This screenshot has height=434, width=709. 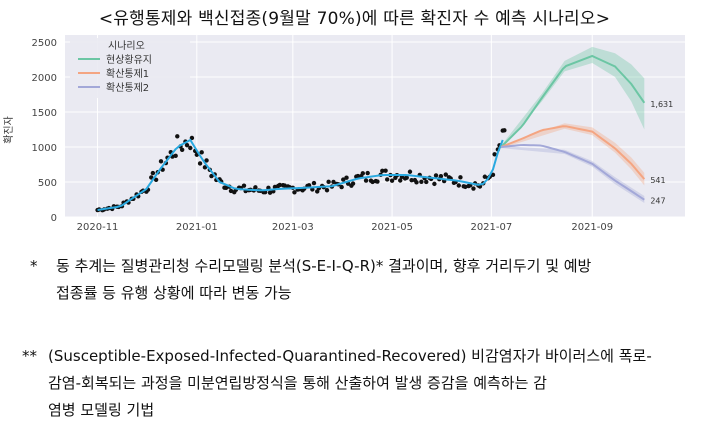 What do you see at coordinates (9, 130) in the screenshot?
I see `y-axis-label: 확진자` at bounding box center [9, 130].